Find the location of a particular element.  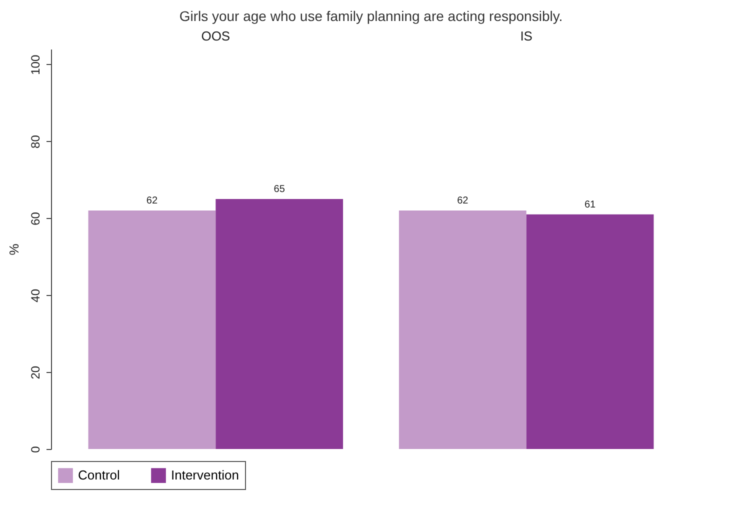

y-tick-label: 100 is located at coordinates (35, 64).